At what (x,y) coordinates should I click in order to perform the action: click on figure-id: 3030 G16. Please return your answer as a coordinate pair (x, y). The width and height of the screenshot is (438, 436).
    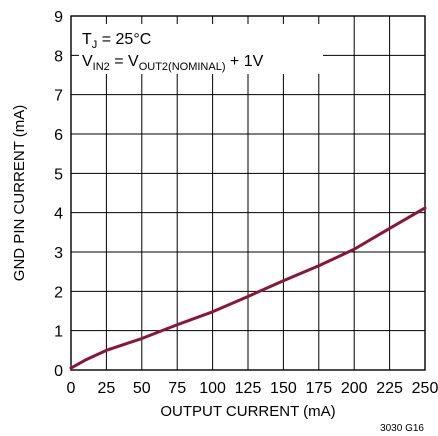
    Looking at the image, I should click on (402, 428).